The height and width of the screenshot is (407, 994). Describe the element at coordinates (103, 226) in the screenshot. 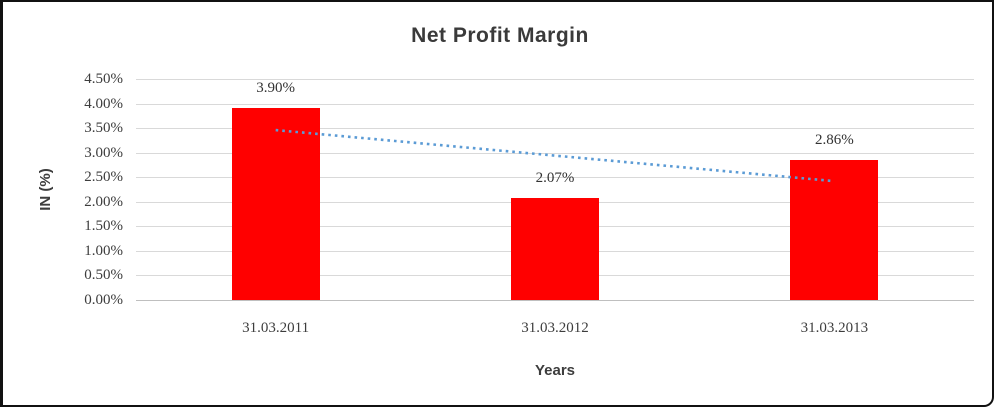

I see `y-tick-label: 1.50%` at that location.